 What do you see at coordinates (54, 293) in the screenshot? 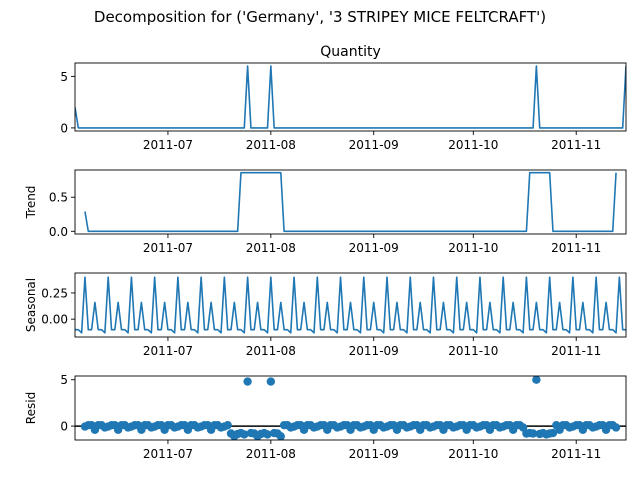
I see `y-tick-label: 0.25` at bounding box center [54, 293].